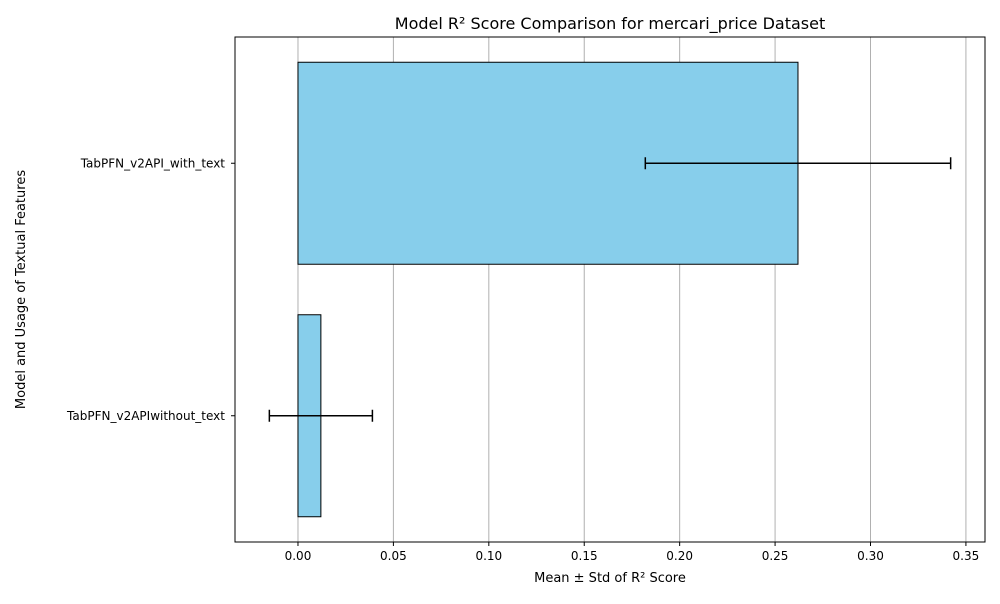 This screenshot has width=1000, height=604. I want to click on y-axis-label: Model and Usage of Textual Features, so click(21, 289).